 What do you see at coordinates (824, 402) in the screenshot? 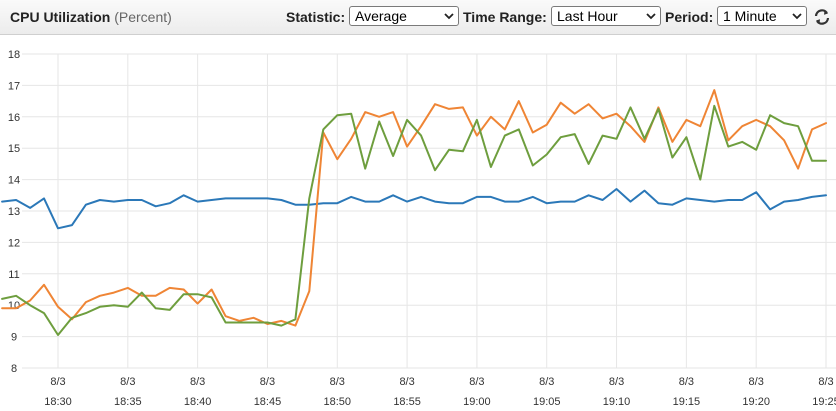
I see `x-tick-time: 19:25` at bounding box center [824, 402].